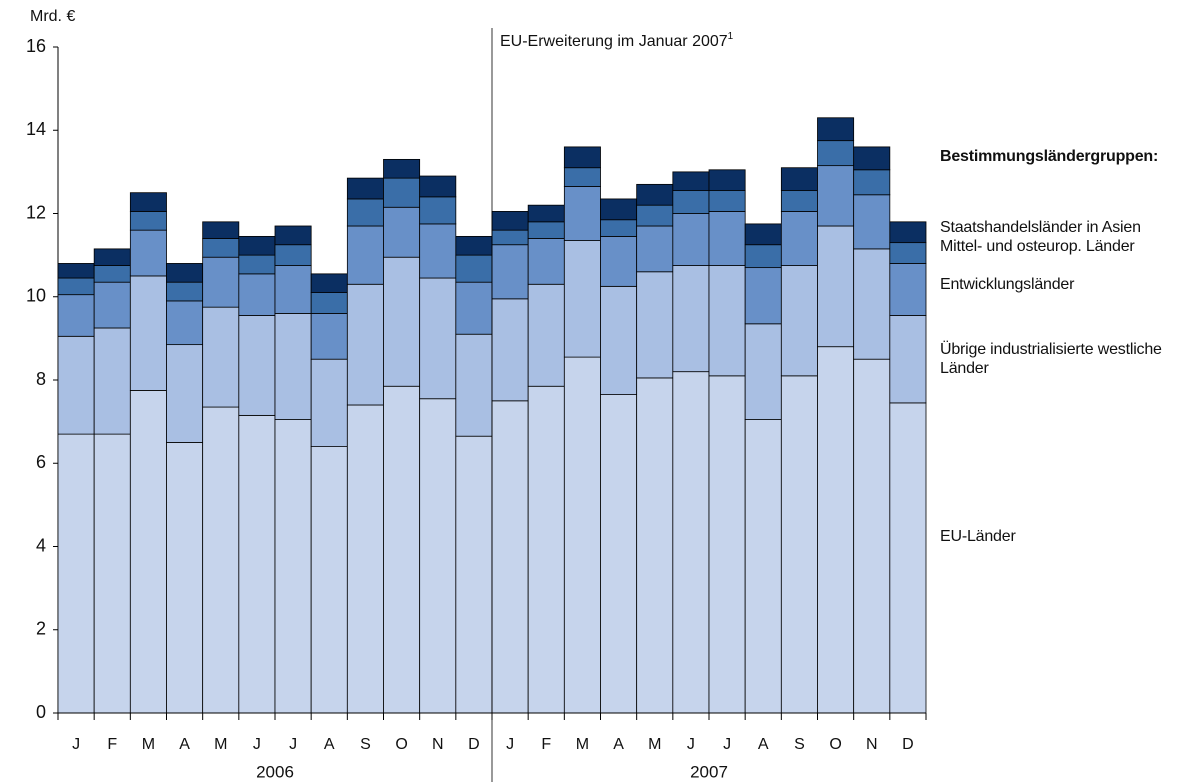 This screenshot has height=782, width=1187. What do you see at coordinates (617, 41) in the screenshot?
I see `annotation: EU-Erweiterung im Januar 20071` at bounding box center [617, 41].